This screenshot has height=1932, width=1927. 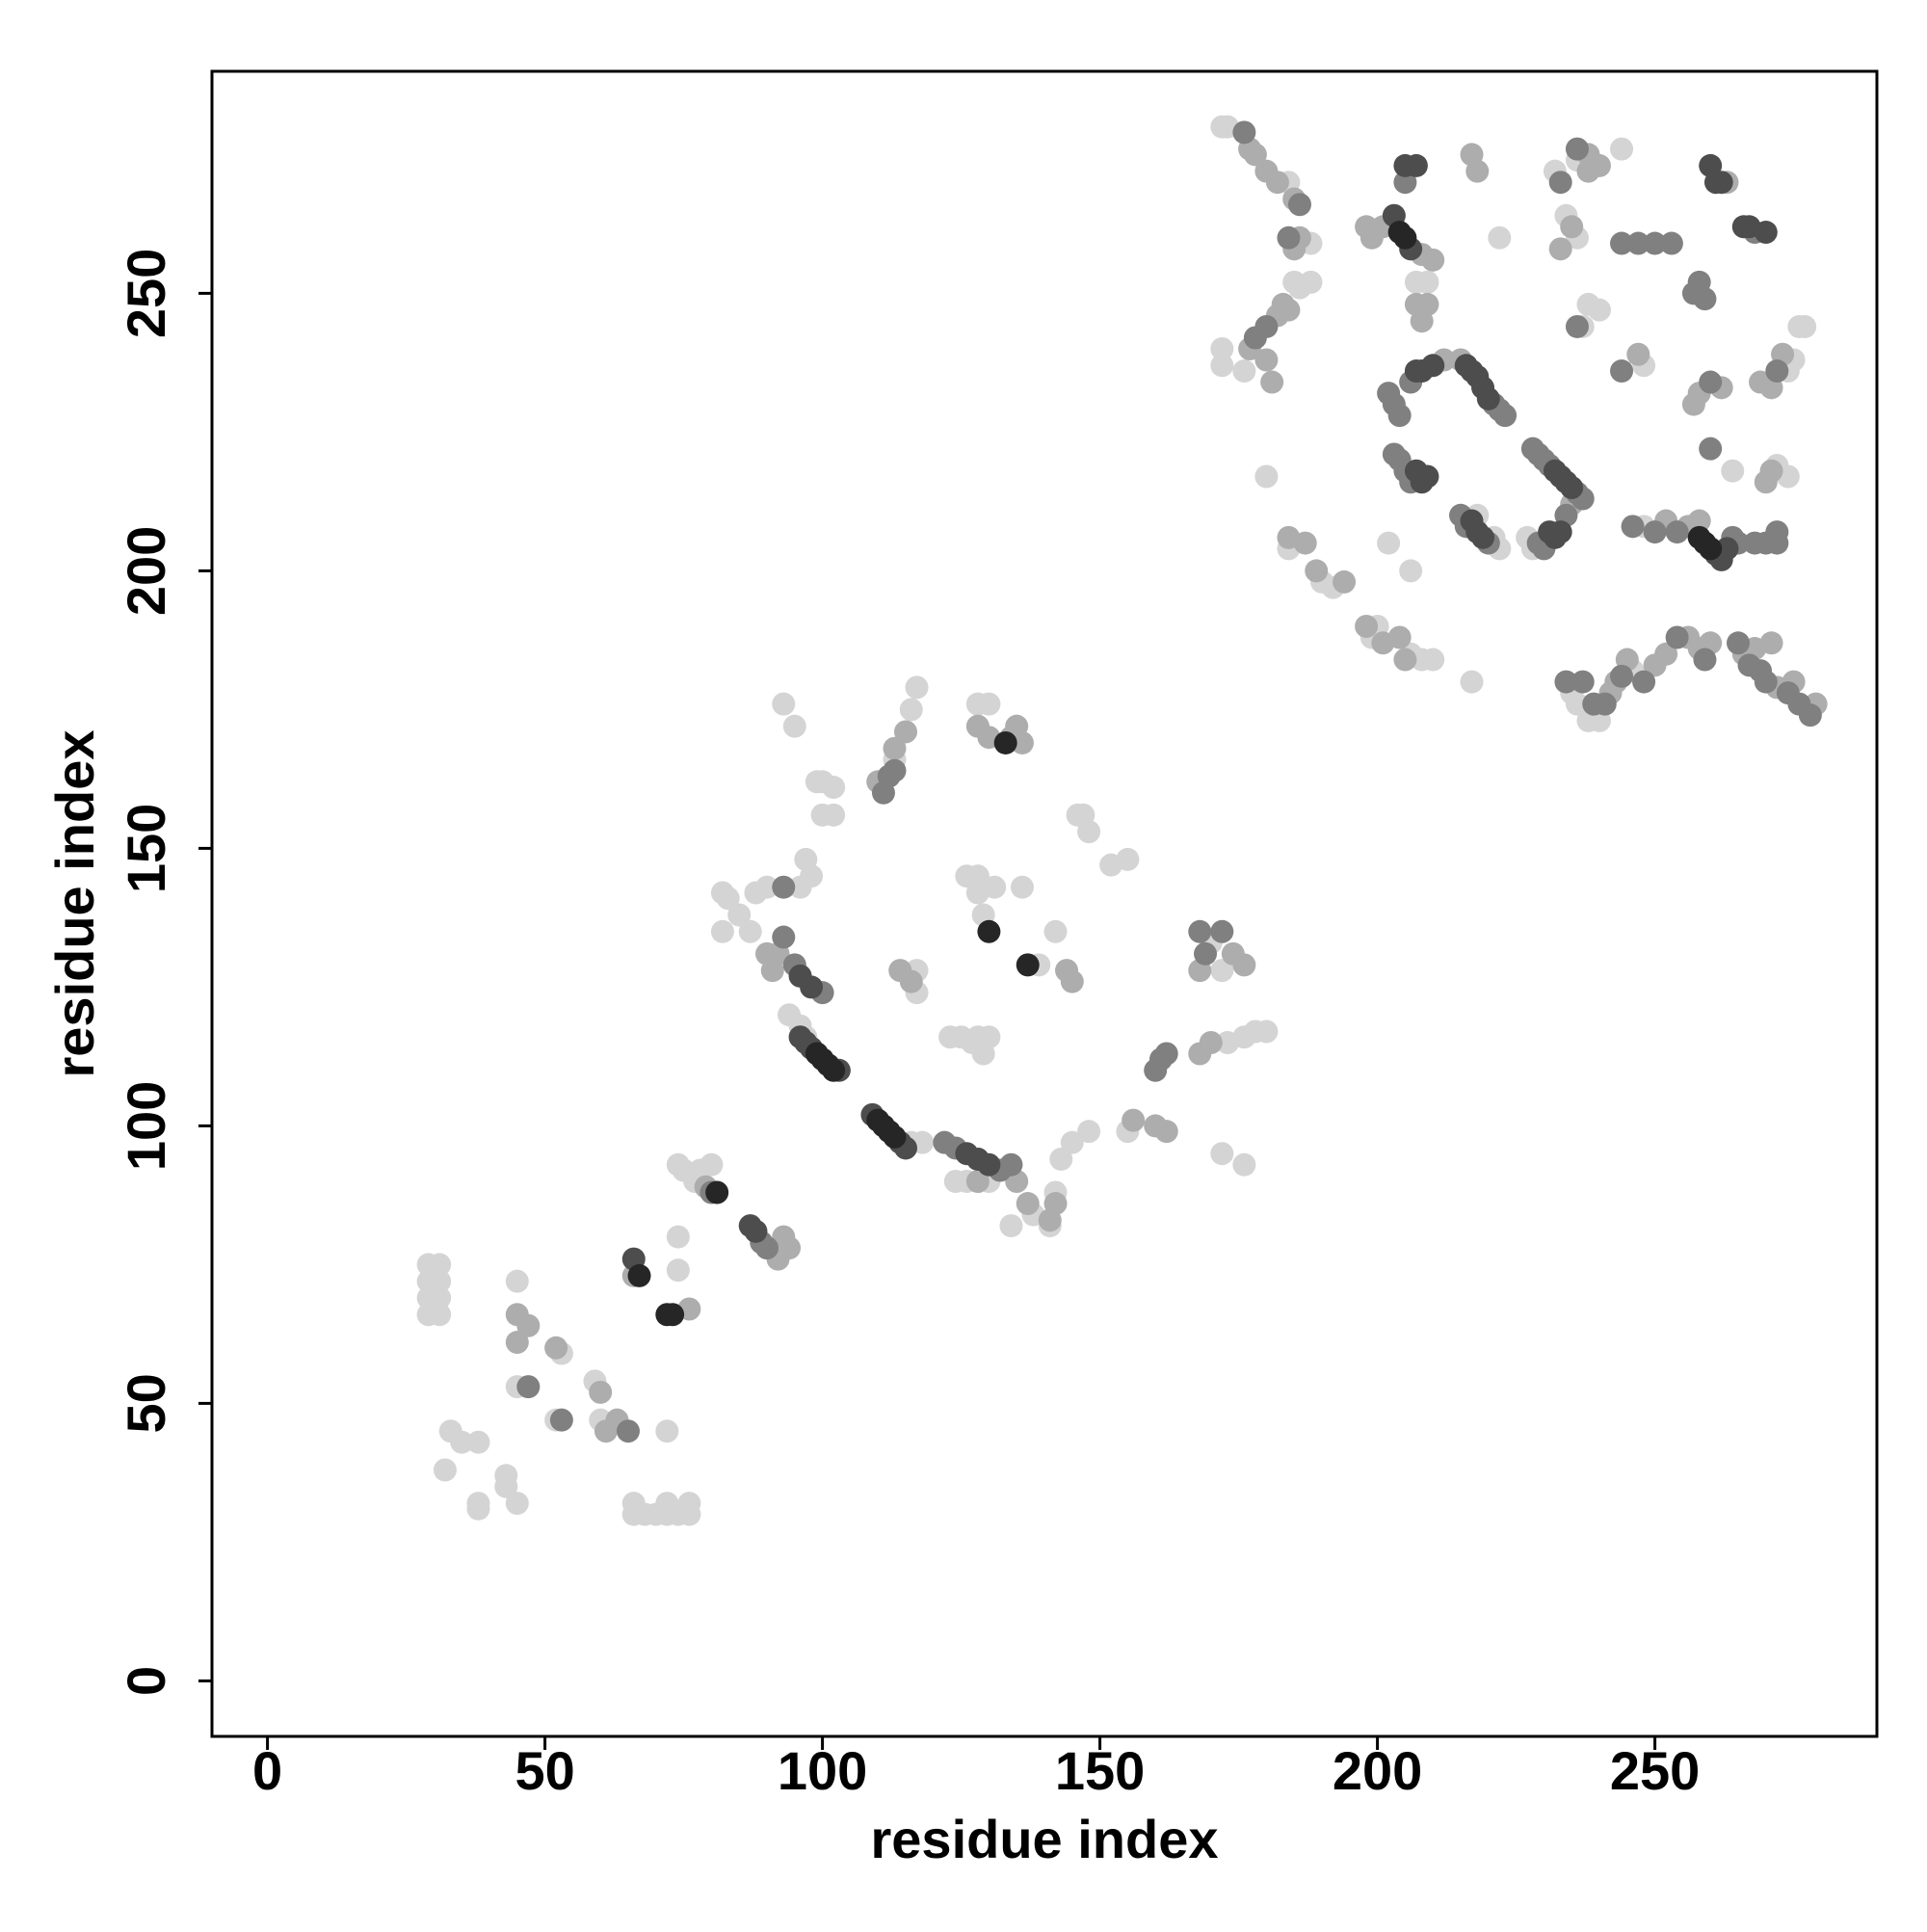 What do you see at coordinates (1100, 1770) in the screenshot?
I see `x-tick-label: 150` at bounding box center [1100, 1770].